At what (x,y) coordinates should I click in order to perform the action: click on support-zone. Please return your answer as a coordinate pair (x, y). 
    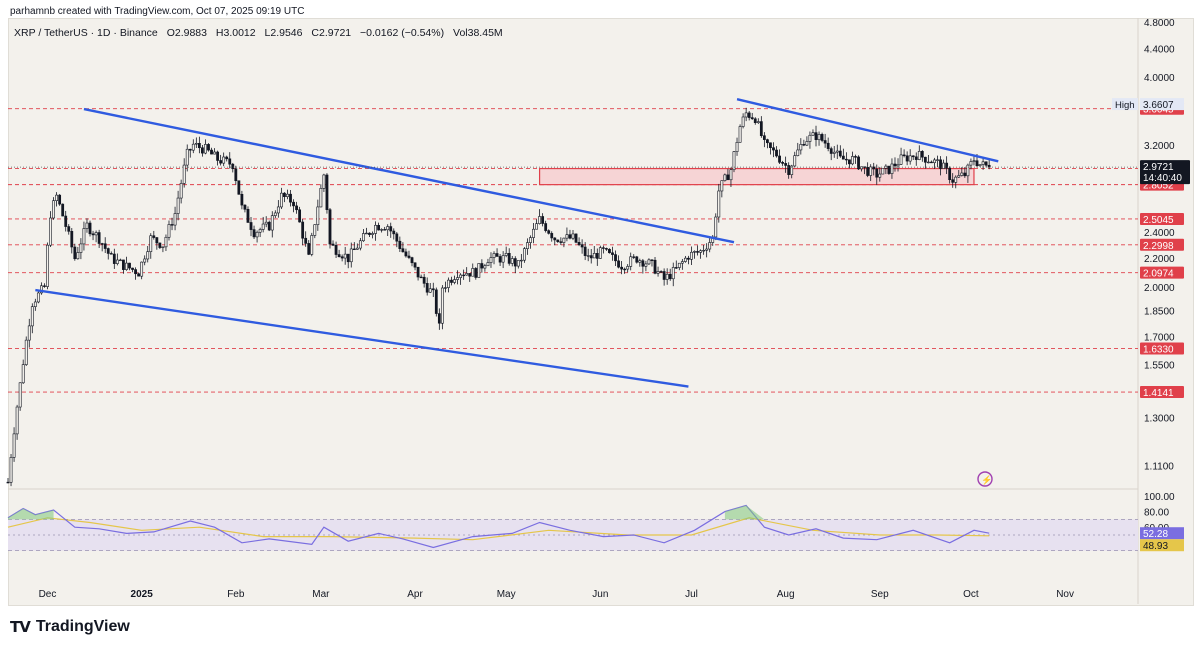
    Looking at the image, I should click on (756, 176).